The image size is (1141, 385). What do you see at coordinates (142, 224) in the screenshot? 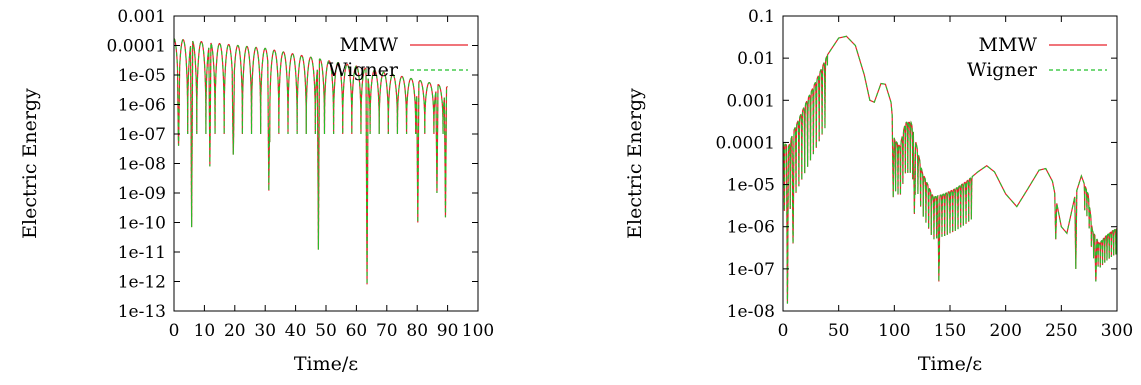
I see `y-tick-label: 1e-10` at bounding box center [142, 224].